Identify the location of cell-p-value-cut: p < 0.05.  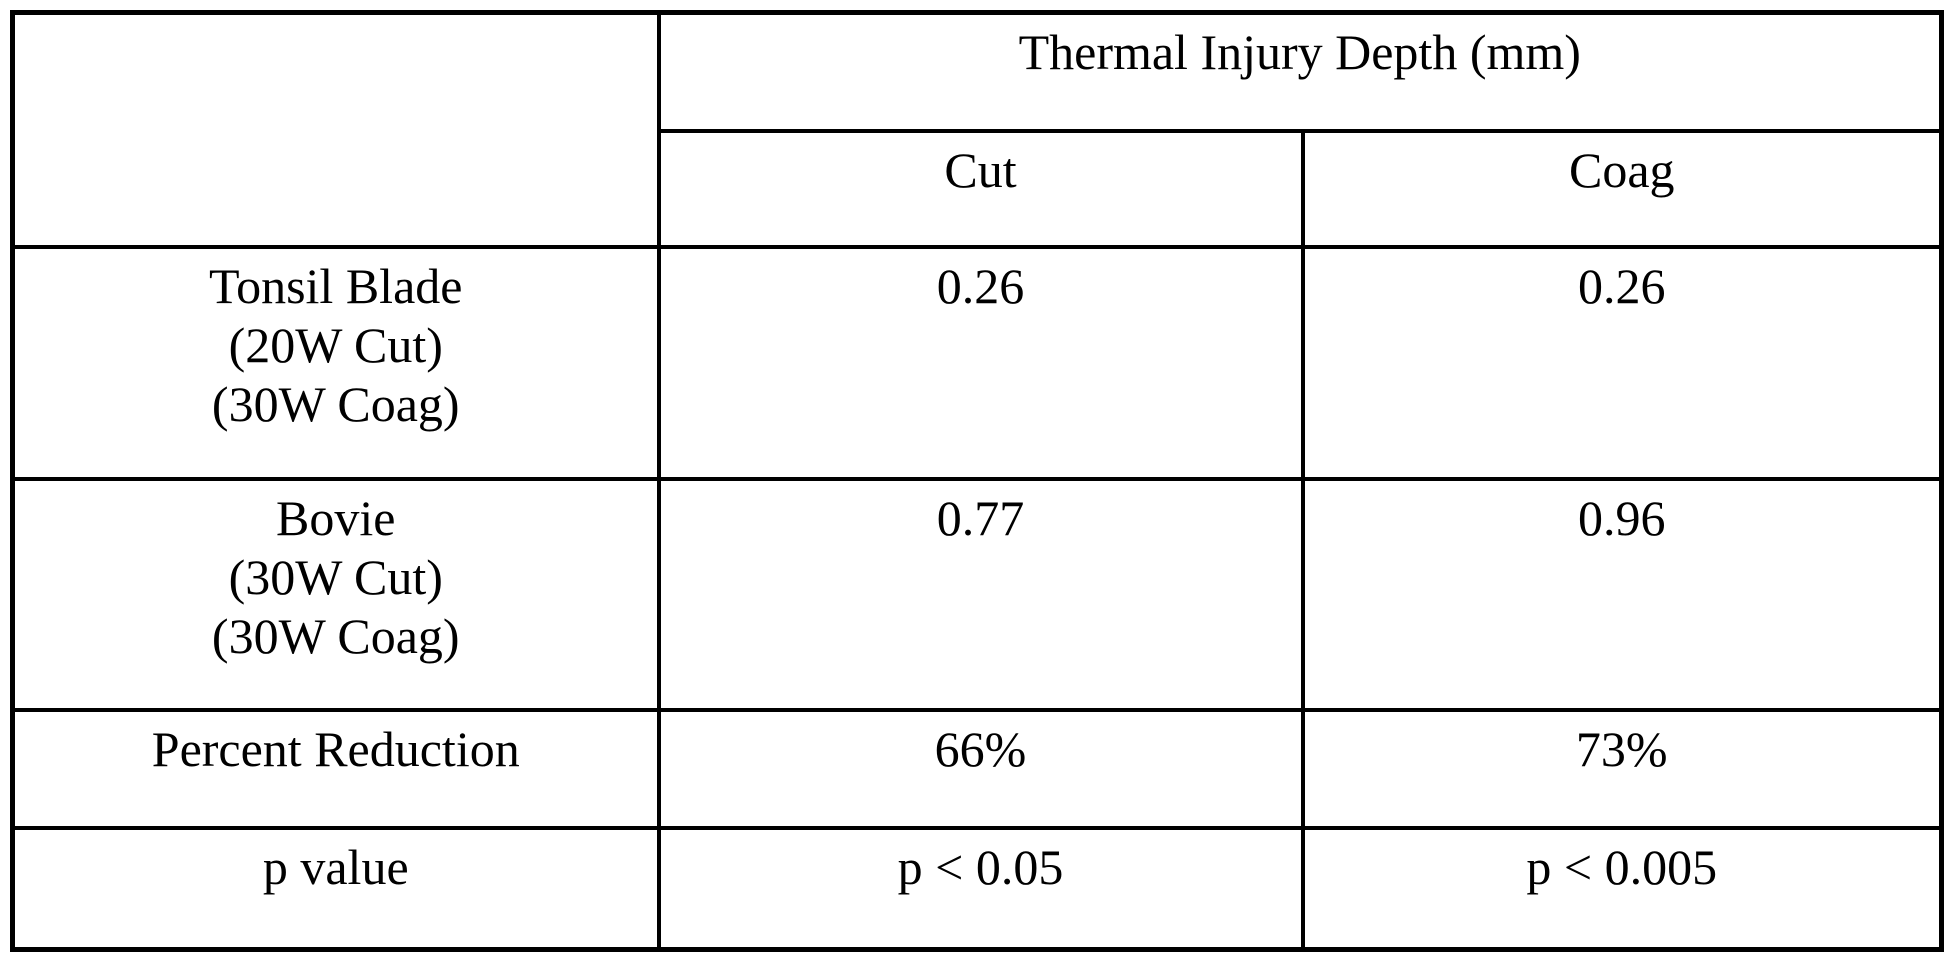
(980, 888).